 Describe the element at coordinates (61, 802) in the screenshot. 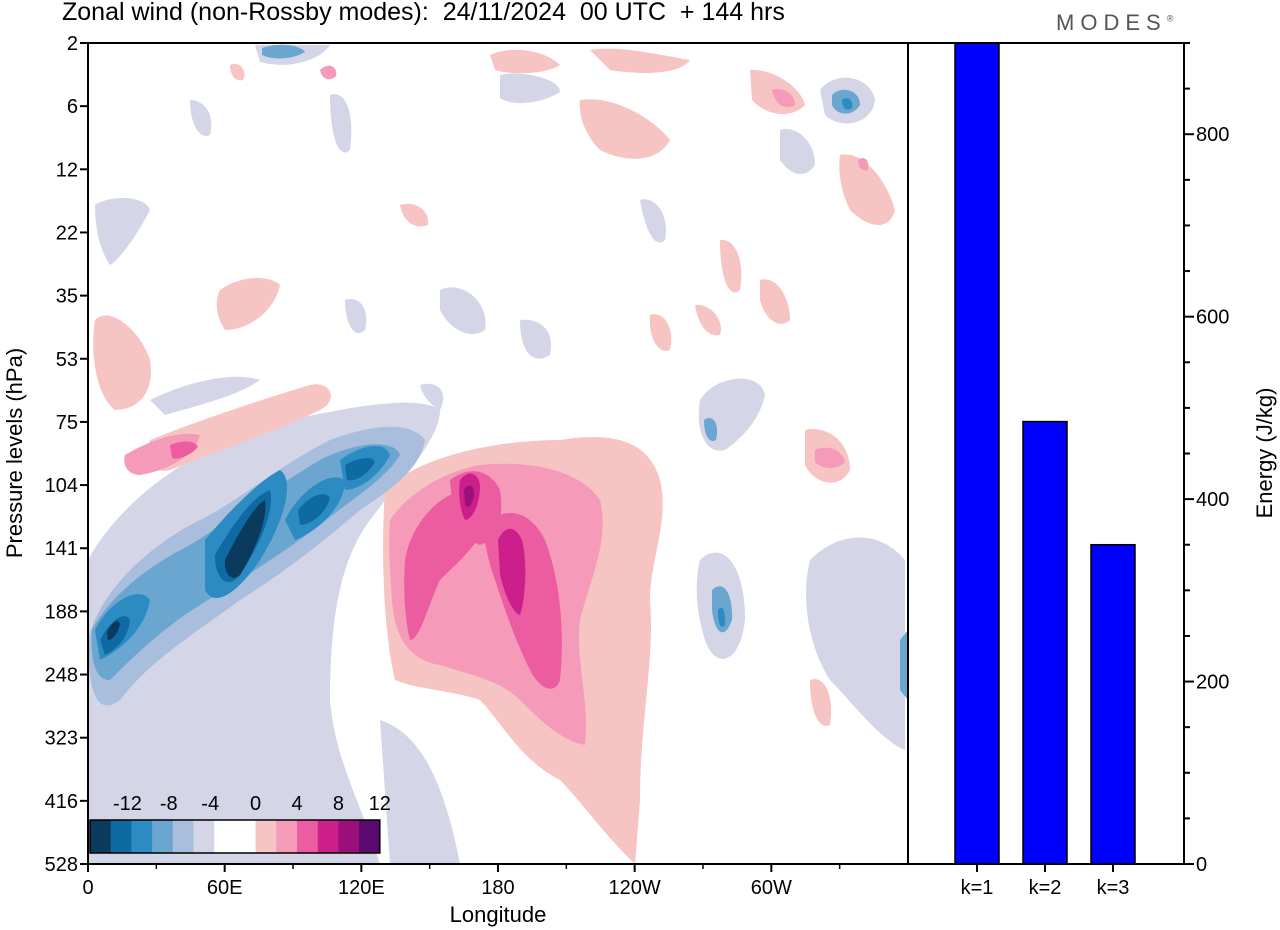

I see `y-tick-label: 416` at that location.